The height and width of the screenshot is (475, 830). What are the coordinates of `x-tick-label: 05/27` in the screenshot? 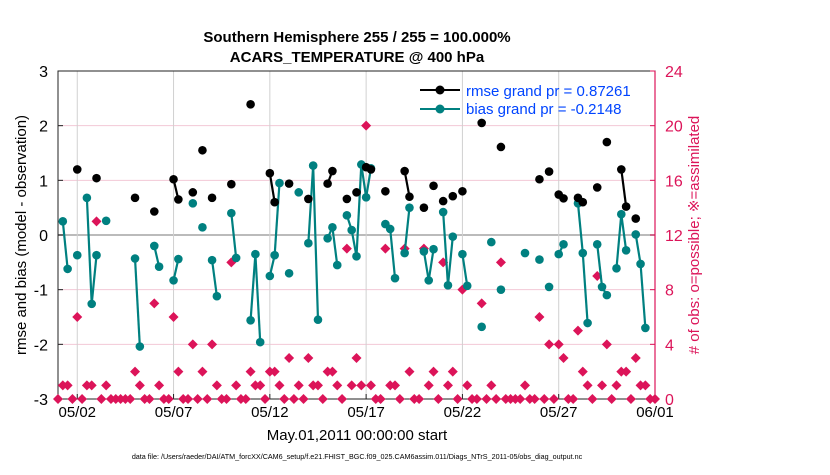 It's located at (559, 412).